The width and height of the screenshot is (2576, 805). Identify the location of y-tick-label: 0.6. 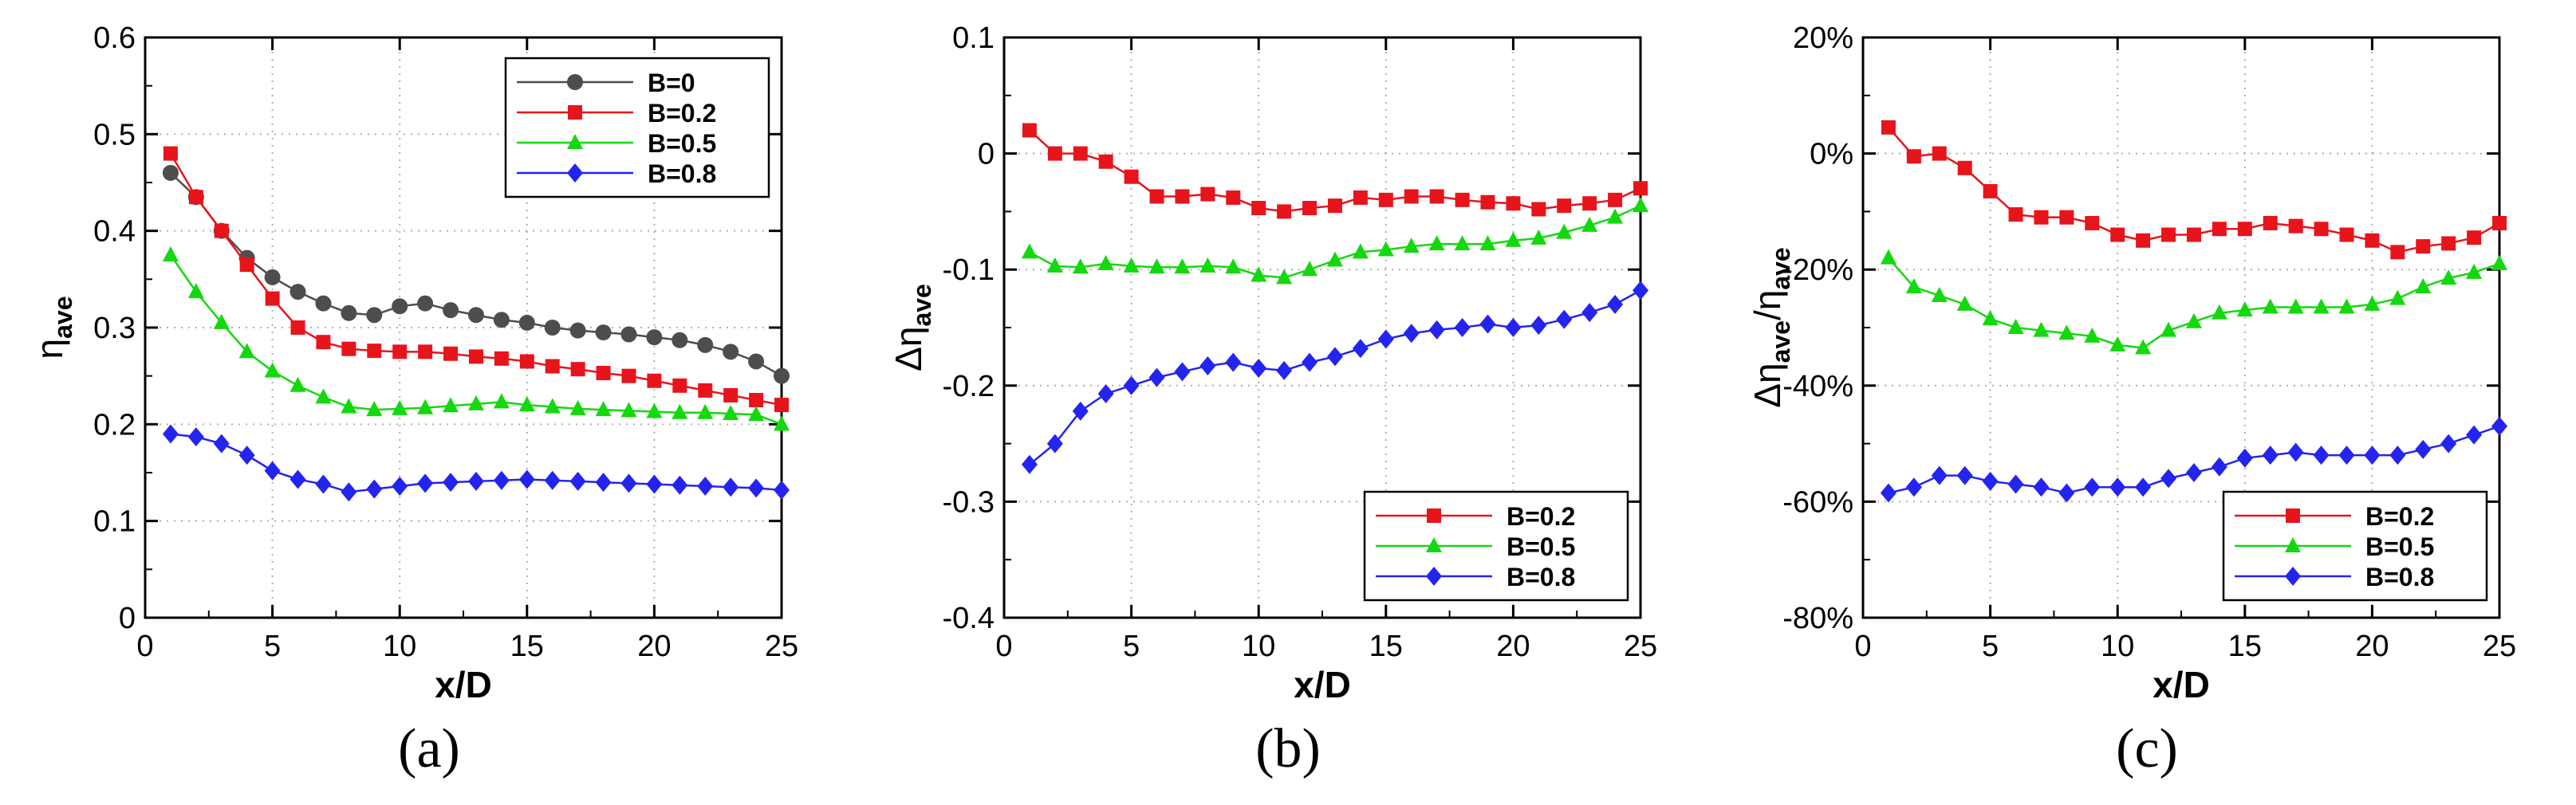
(114, 38).